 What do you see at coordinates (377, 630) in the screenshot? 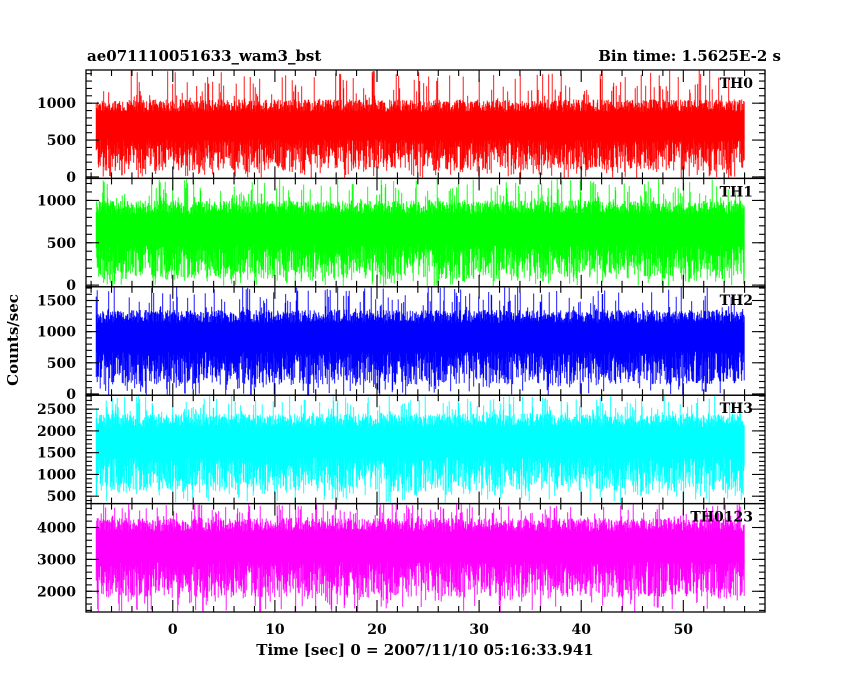
I see `x-tick-label: 20` at bounding box center [377, 630].